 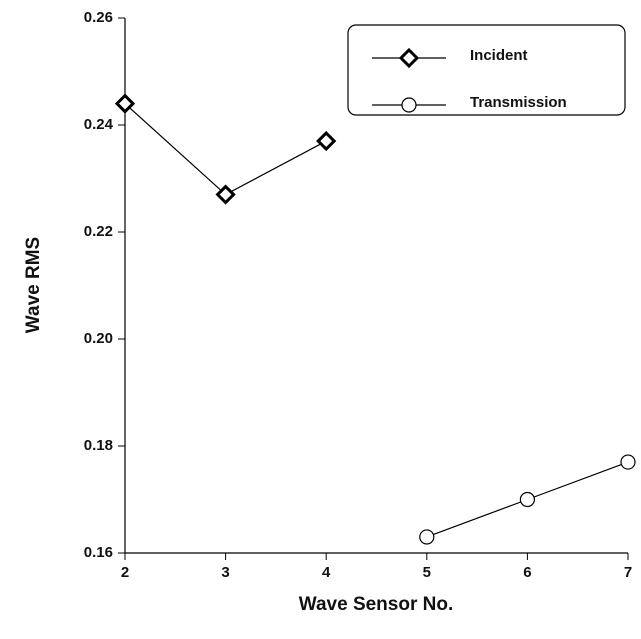 What do you see at coordinates (225, 572) in the screenshot?
I see `x-tick-label: 3` at bounding box center [225, 572].